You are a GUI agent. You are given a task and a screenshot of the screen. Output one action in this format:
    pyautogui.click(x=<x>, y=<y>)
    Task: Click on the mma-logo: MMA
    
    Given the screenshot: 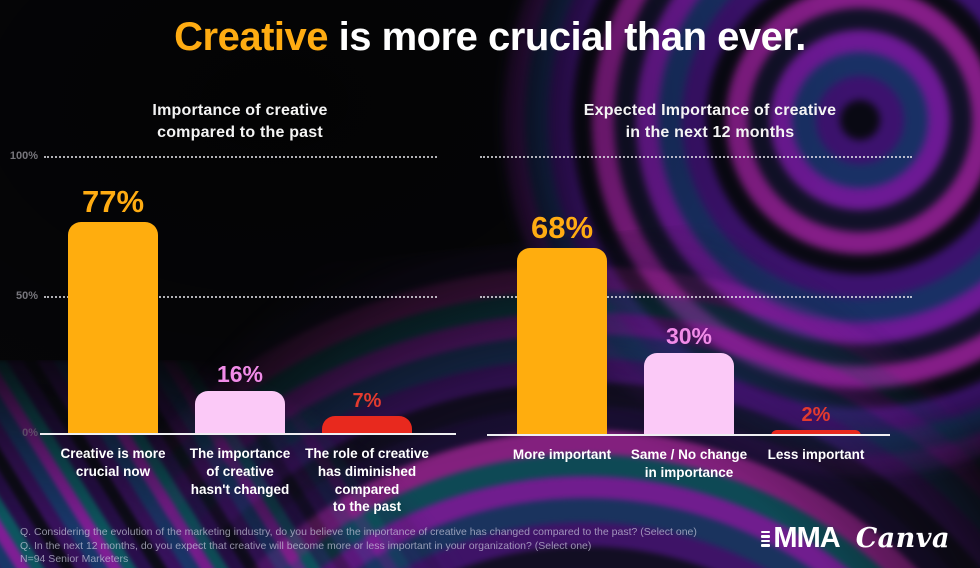 What is the action you would take?
    pyautogui.click(x=801, y=538)
    